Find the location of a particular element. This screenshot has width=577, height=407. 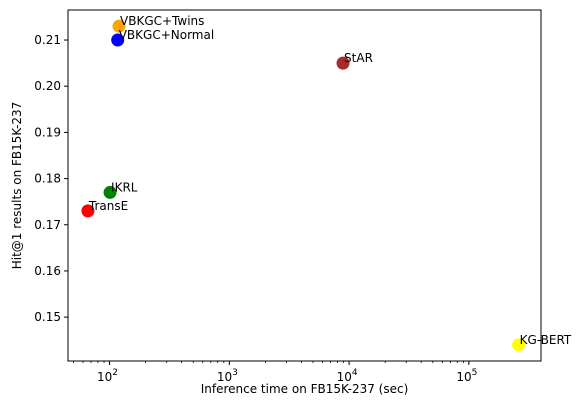

y-tick-label: 0.15 is located at coordinates (47, 317).